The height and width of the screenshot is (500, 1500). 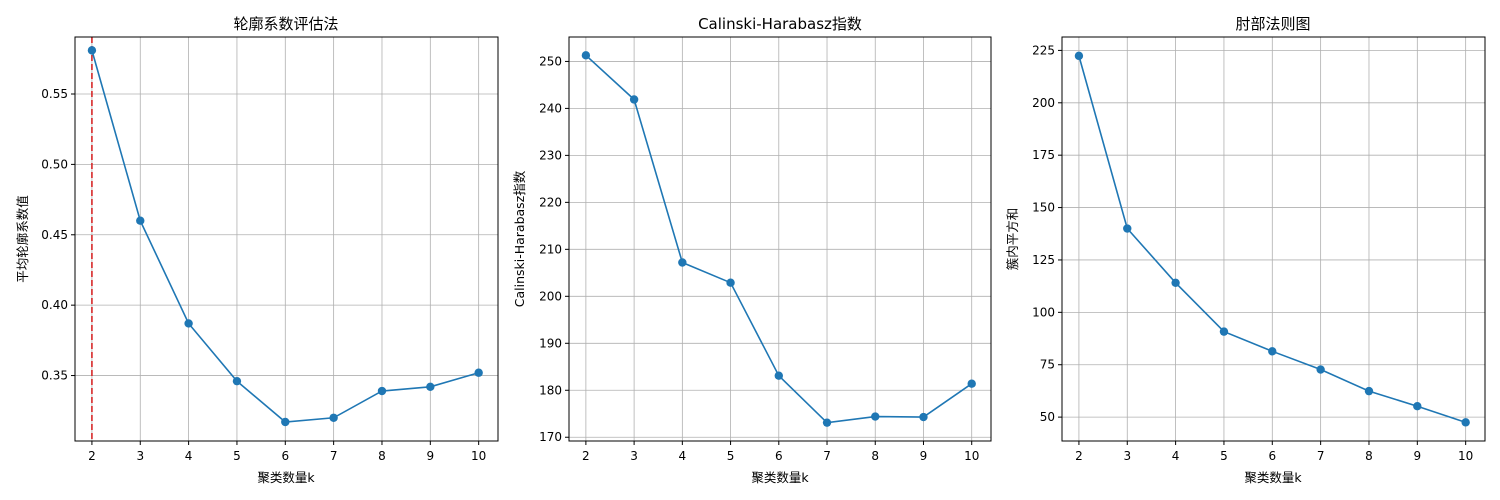 I want to click on y-tick-label: 0.35, so click(x=54, y=376).